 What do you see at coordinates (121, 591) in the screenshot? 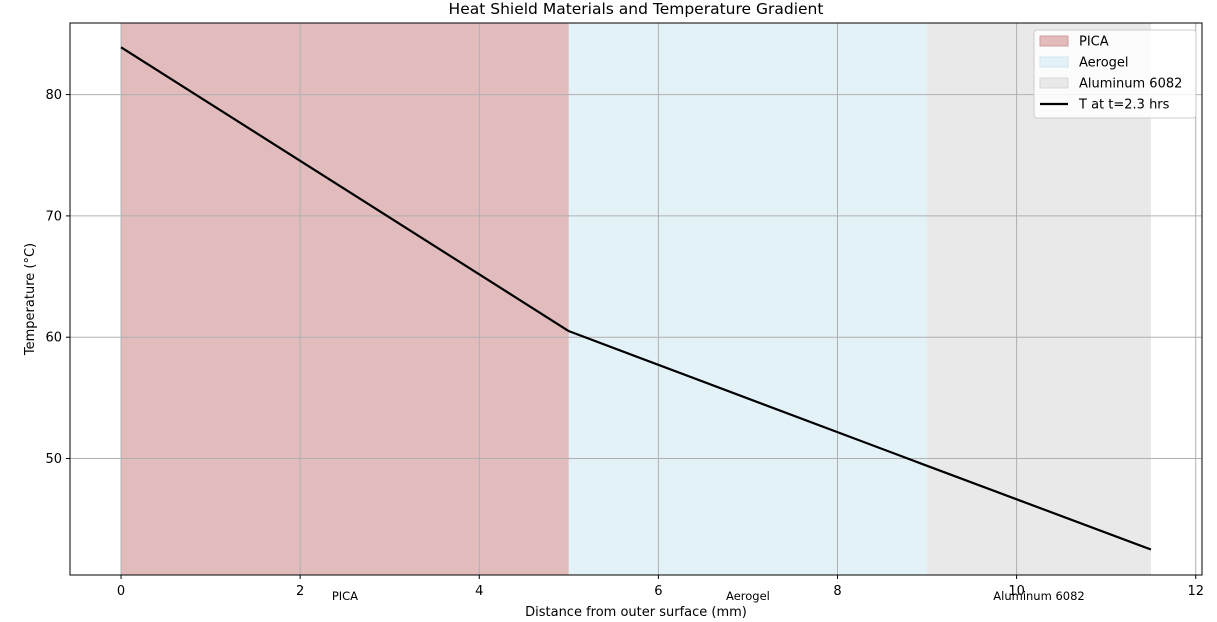
I see `x-tick-label: 0` at bounding box center [121, 591].